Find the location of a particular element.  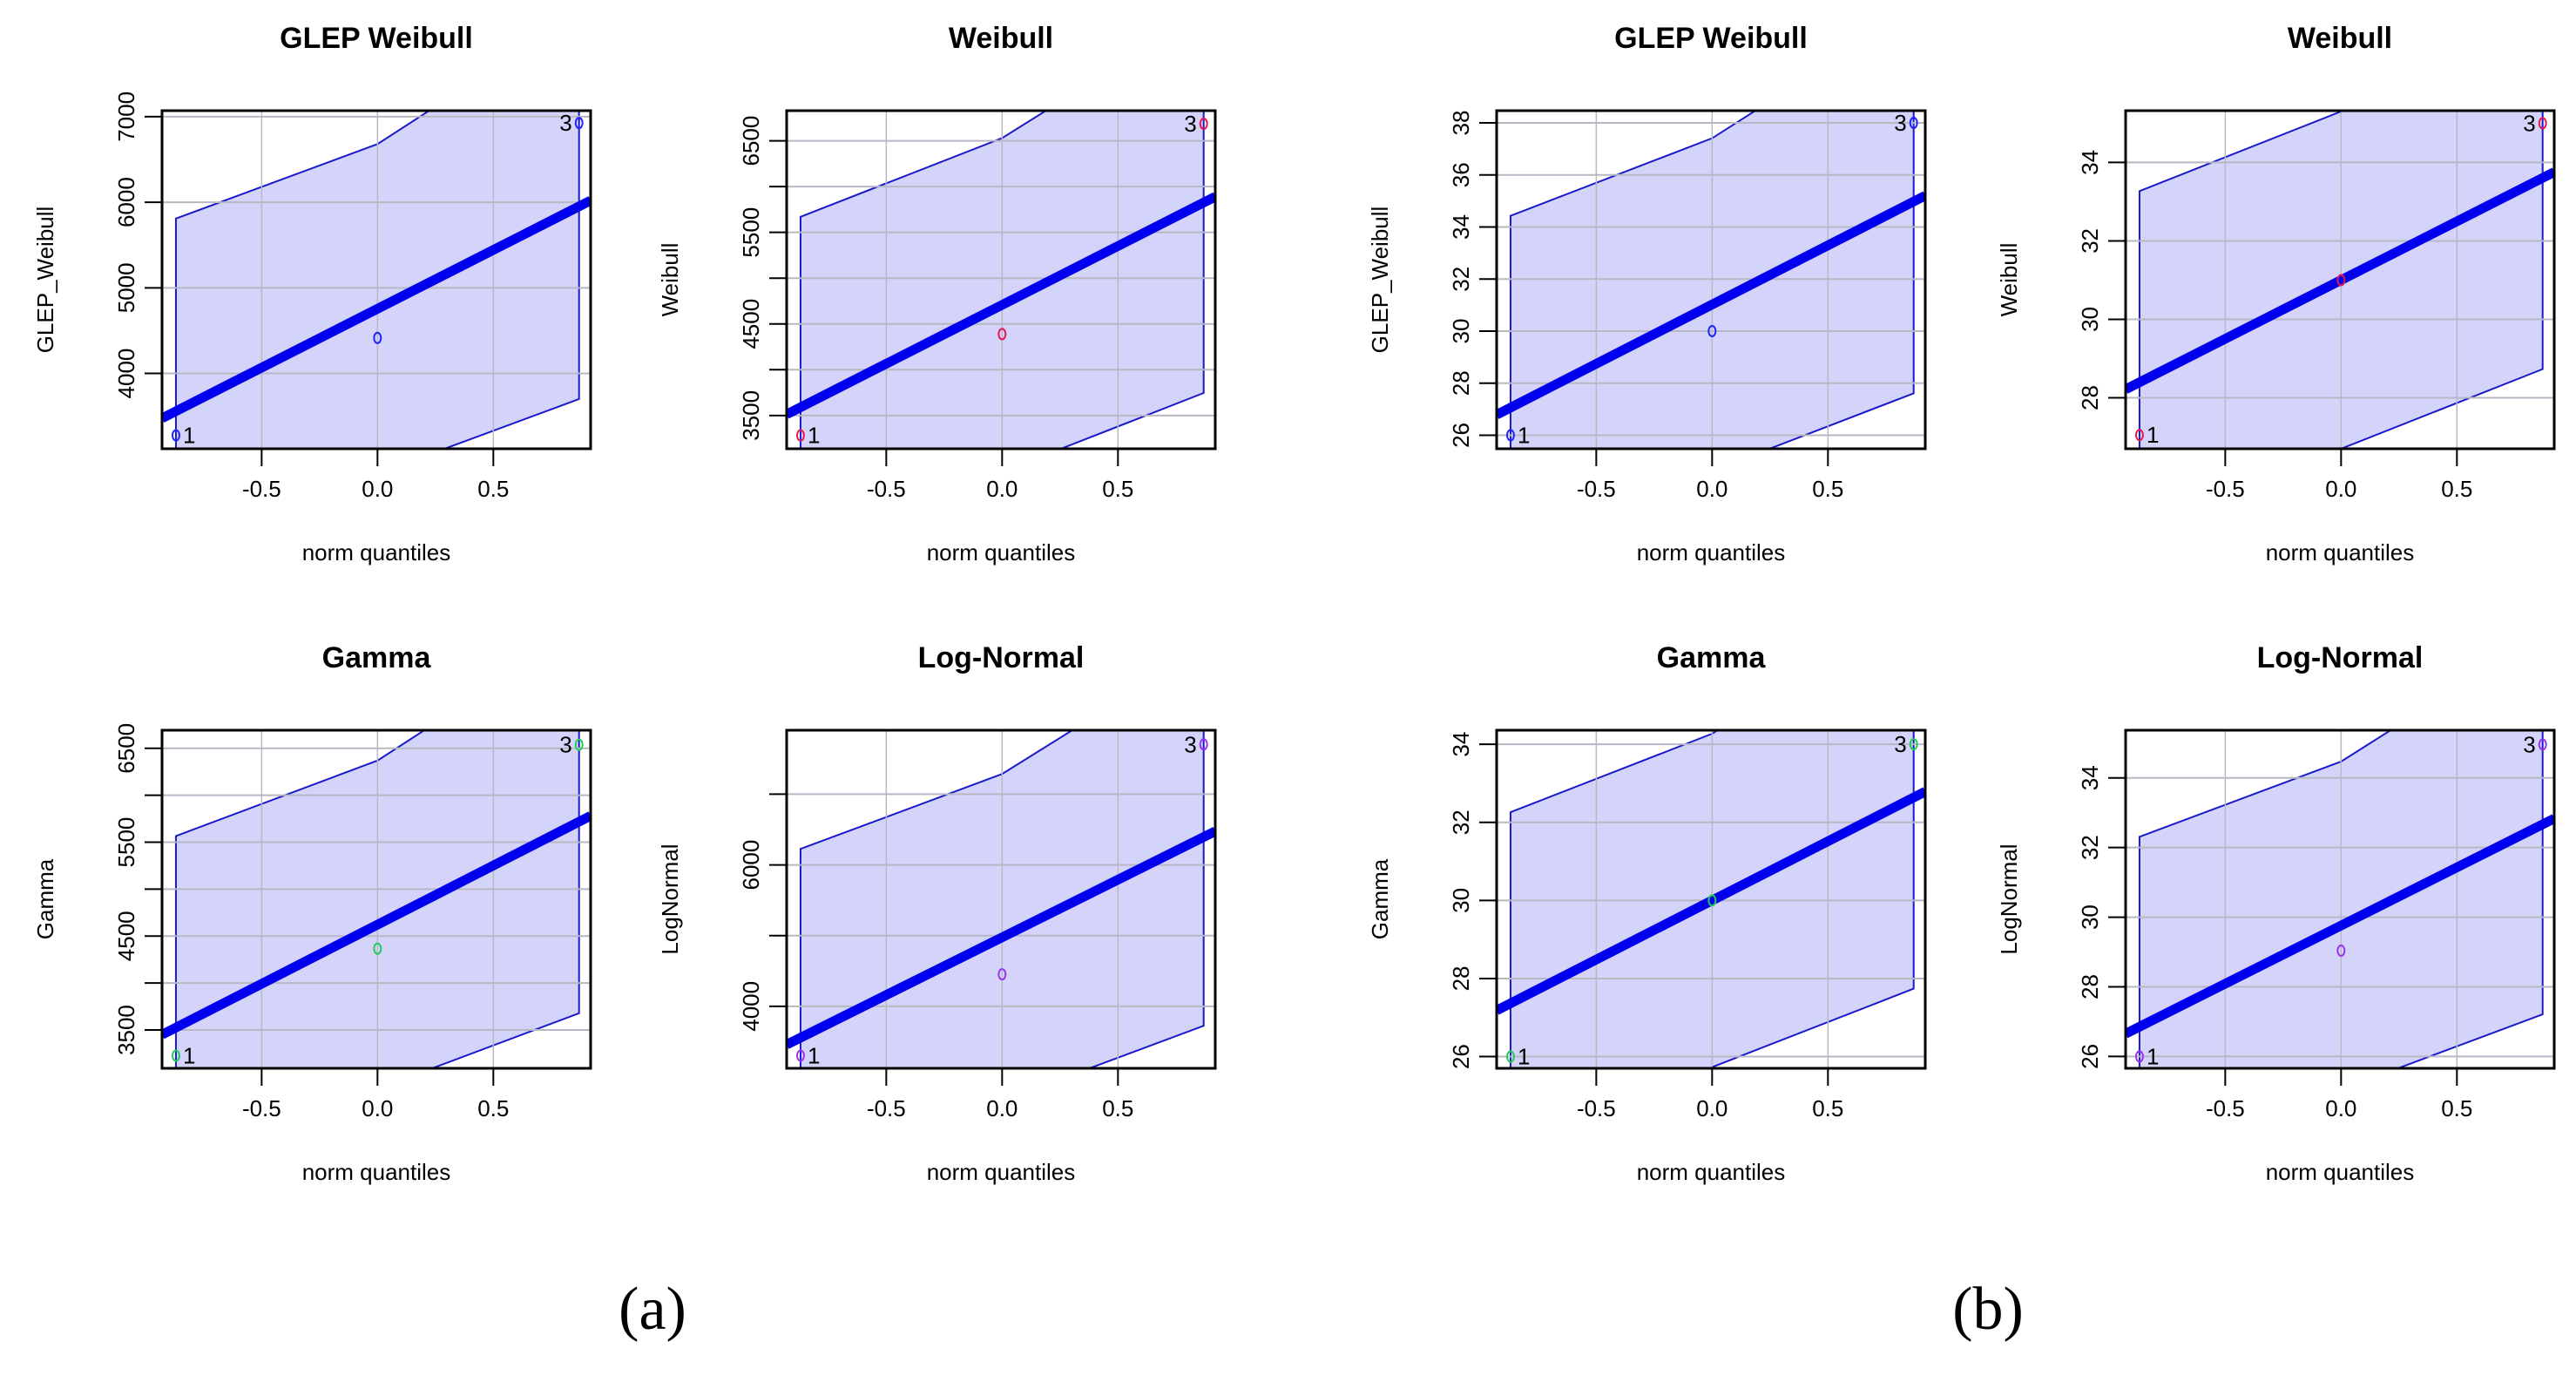

y-axis-title: Gamma is located at coordinates (1380, 899).